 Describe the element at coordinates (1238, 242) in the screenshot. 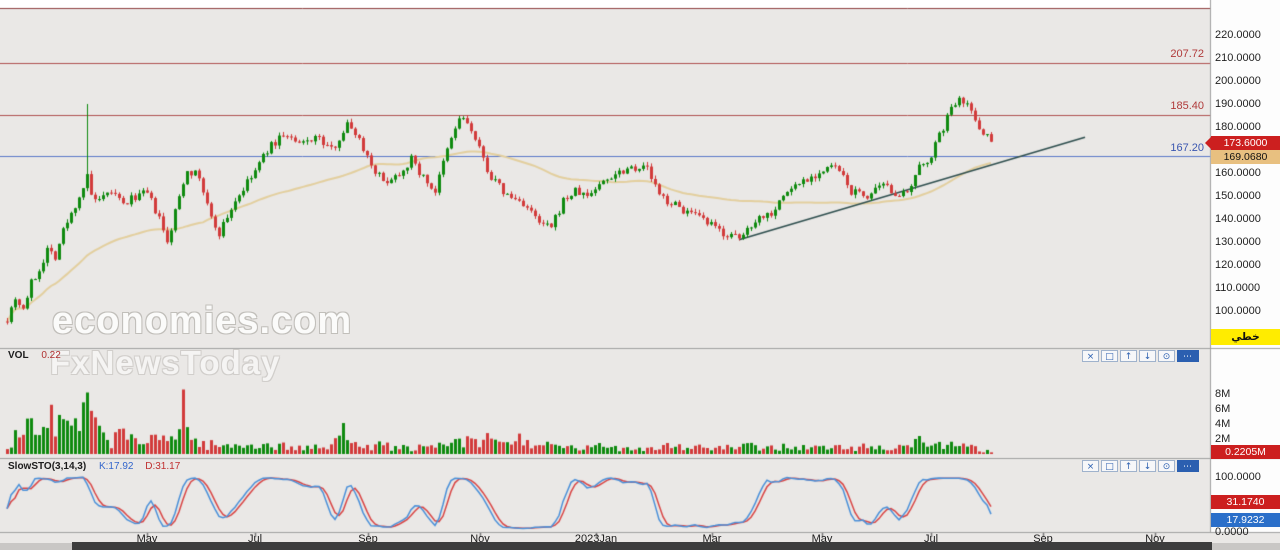

I see `price-tick-label: 130.0000` at that location.